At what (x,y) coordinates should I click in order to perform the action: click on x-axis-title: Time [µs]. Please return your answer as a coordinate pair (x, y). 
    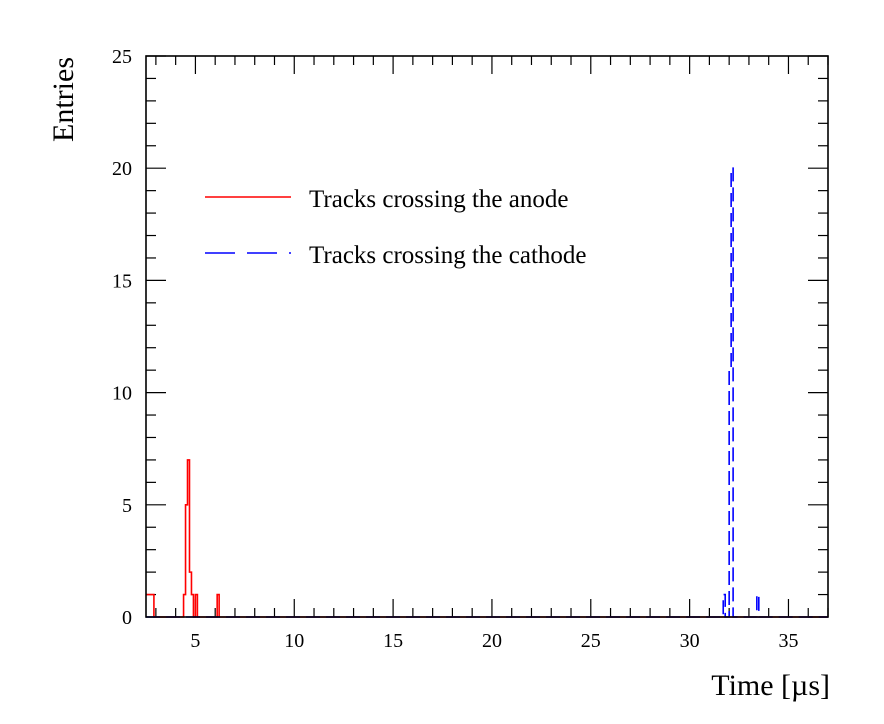
    Looking at the image, I should click on (770, 685).